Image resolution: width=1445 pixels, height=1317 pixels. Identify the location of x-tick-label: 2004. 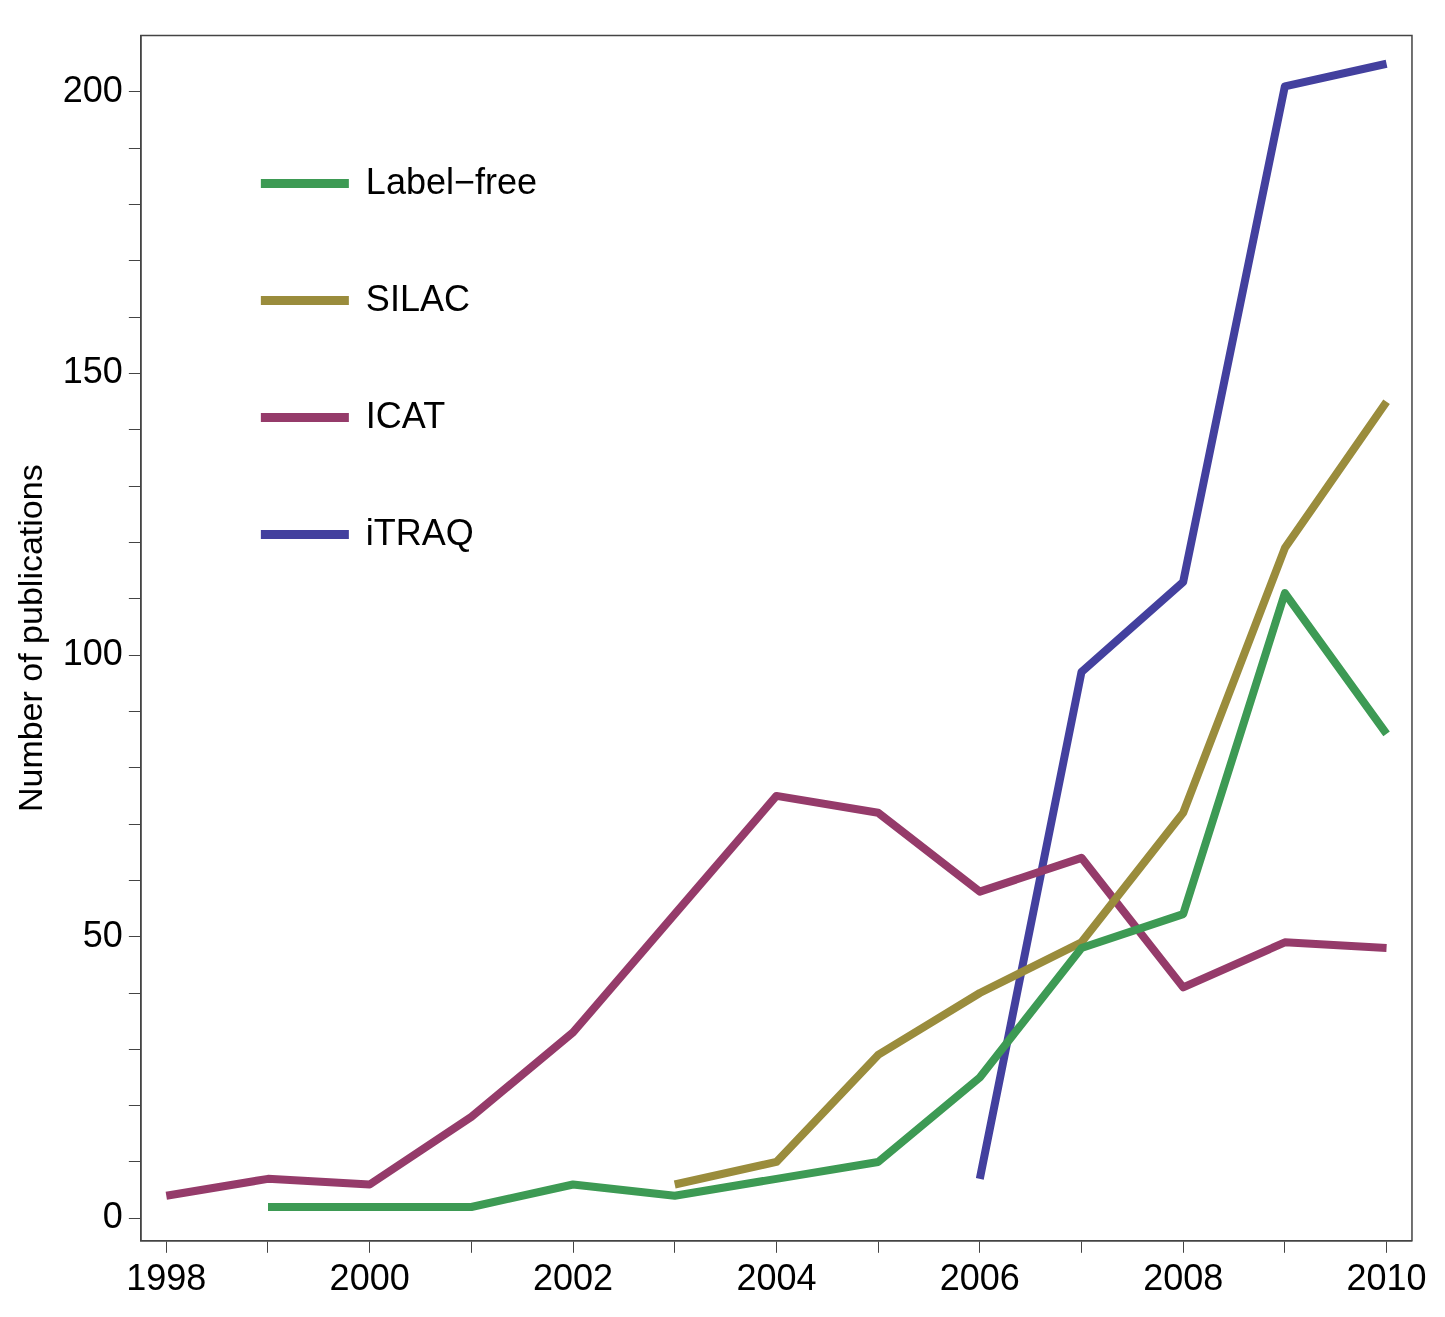
(776, 1278).